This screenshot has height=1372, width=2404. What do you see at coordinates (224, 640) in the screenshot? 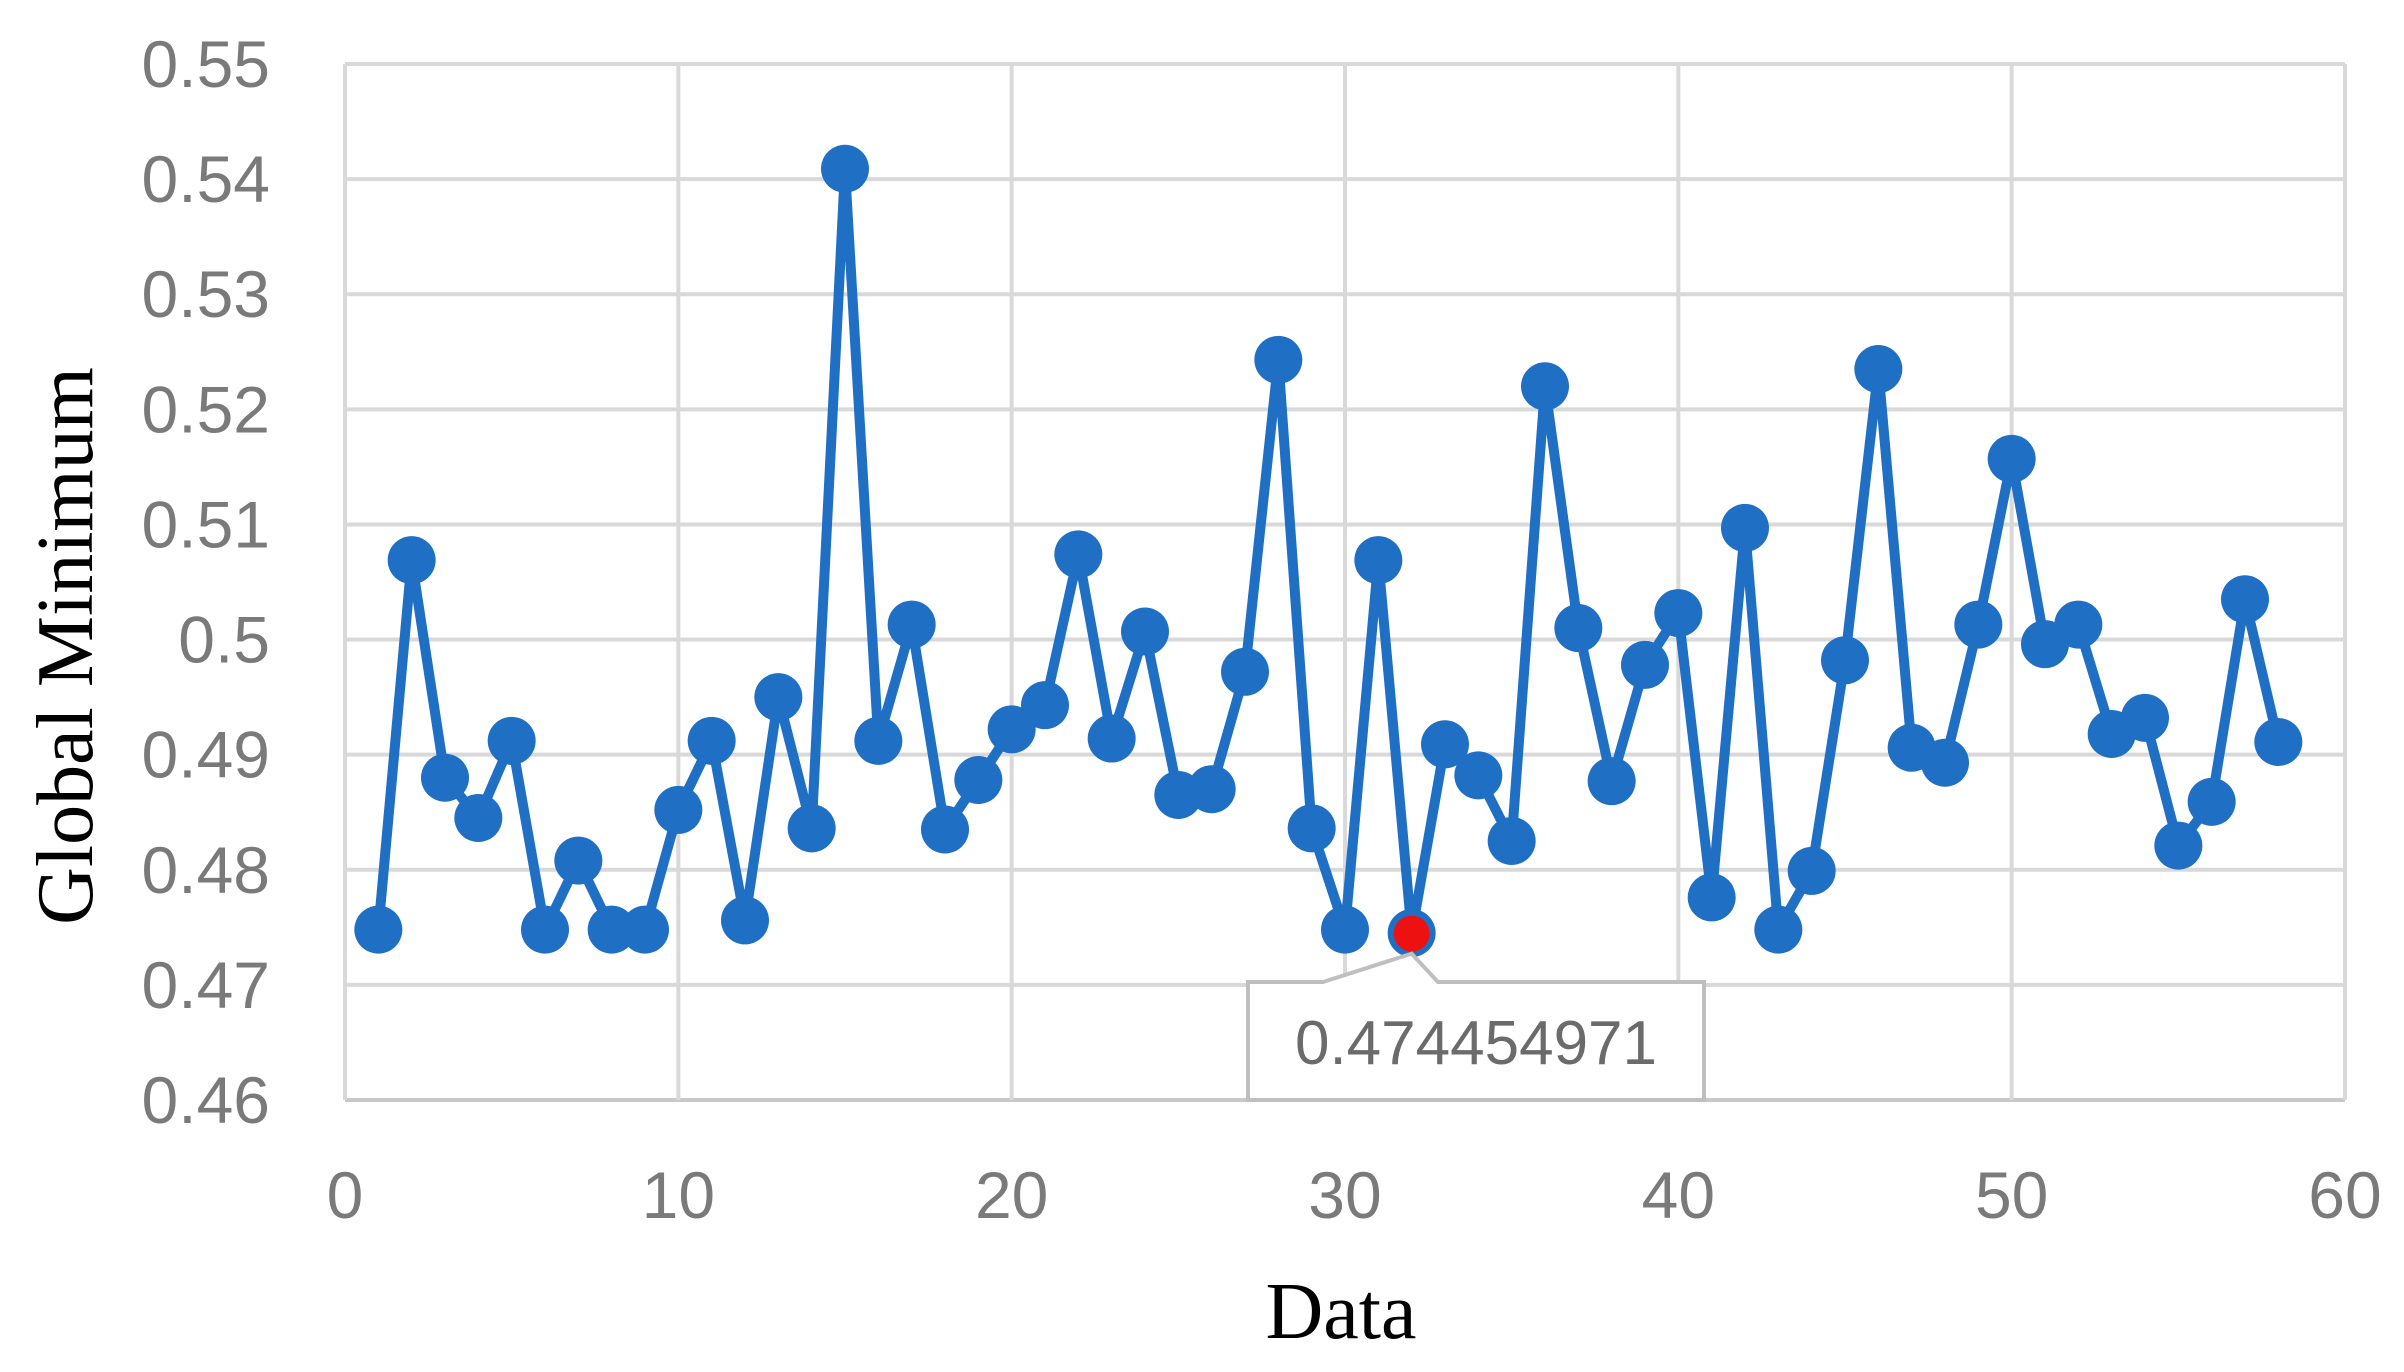
I see `y-tick-label: 0.5` at bounding box center [224, 640].